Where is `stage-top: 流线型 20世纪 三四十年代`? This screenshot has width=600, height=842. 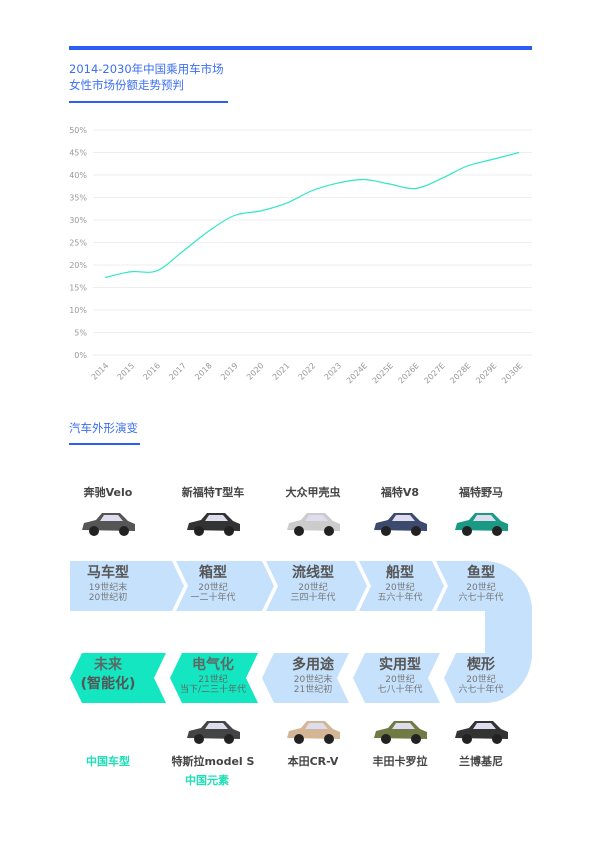 stage-top: 流线型 20世纪 三四十年代 is located at coordinates (313, 583).